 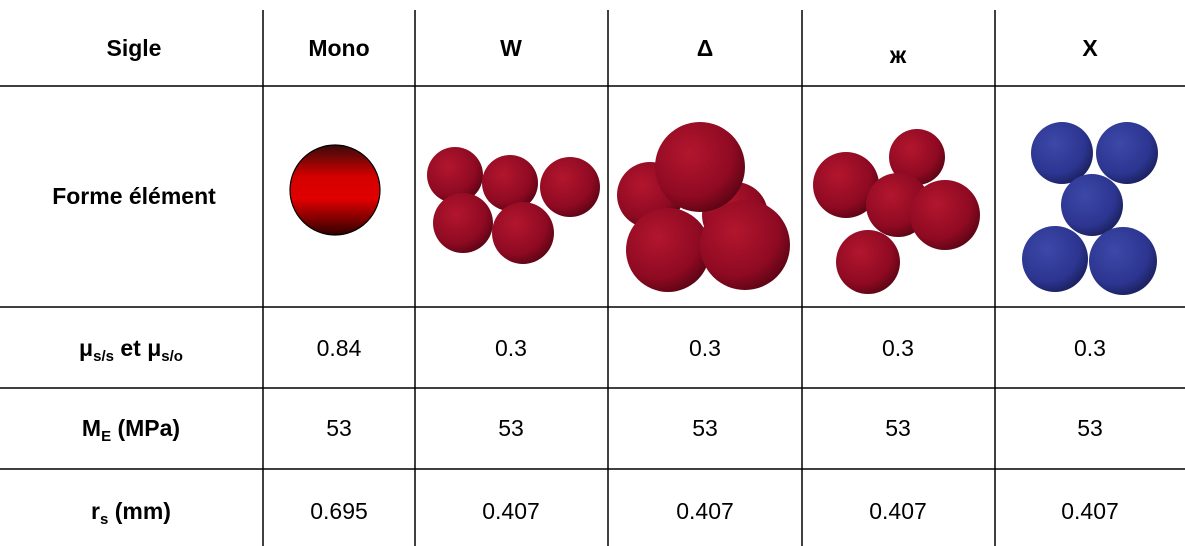 What do you see at coordinates (172, 356) in the screenshot?
I see `label-sub: s/o` at bounding box center [172, 356].